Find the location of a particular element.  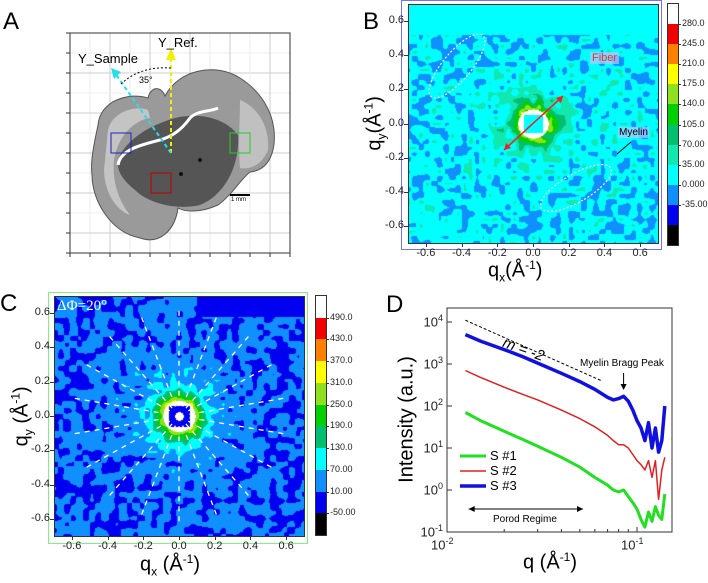

fiber-region-ellipse-upper is located at coordinates (457, 66).